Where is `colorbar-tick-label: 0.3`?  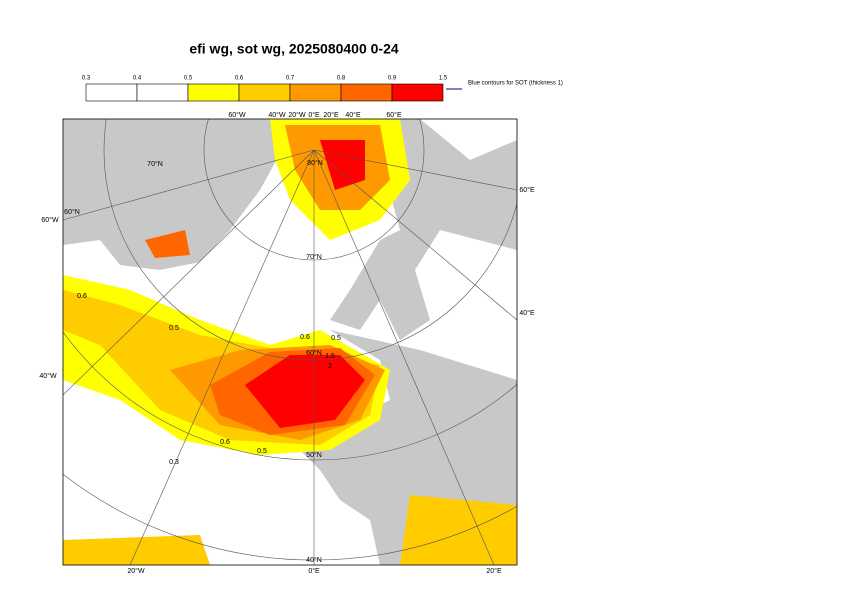
colorbar-tick-label: 0.3 is located at coordinates (86, 79).